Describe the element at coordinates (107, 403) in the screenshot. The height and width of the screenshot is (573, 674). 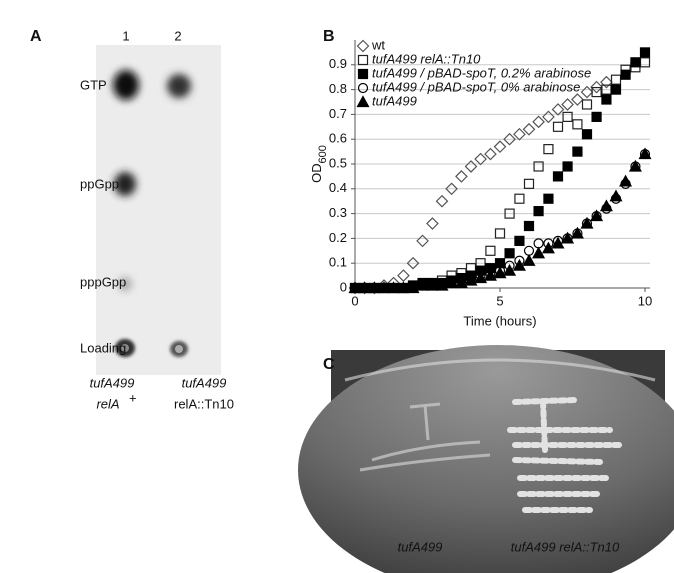
I see `lane-caption: relA` at that location.